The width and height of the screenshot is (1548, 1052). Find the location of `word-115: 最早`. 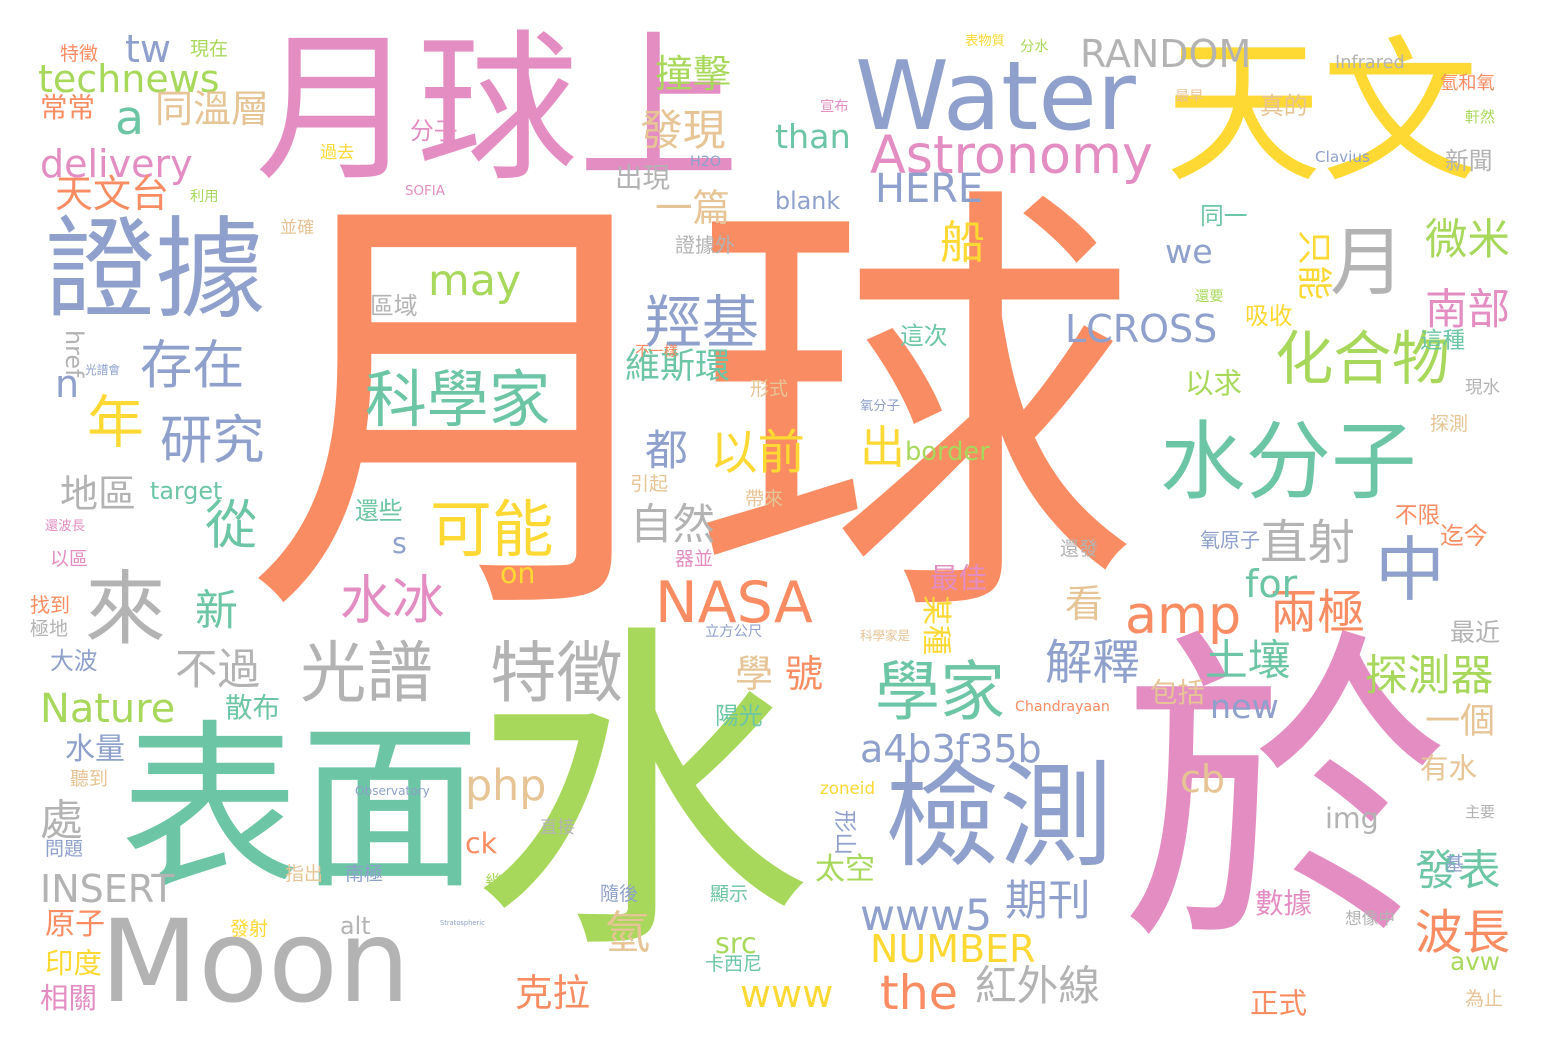

word-115: 最早 is located at coordinates (1189, 97).